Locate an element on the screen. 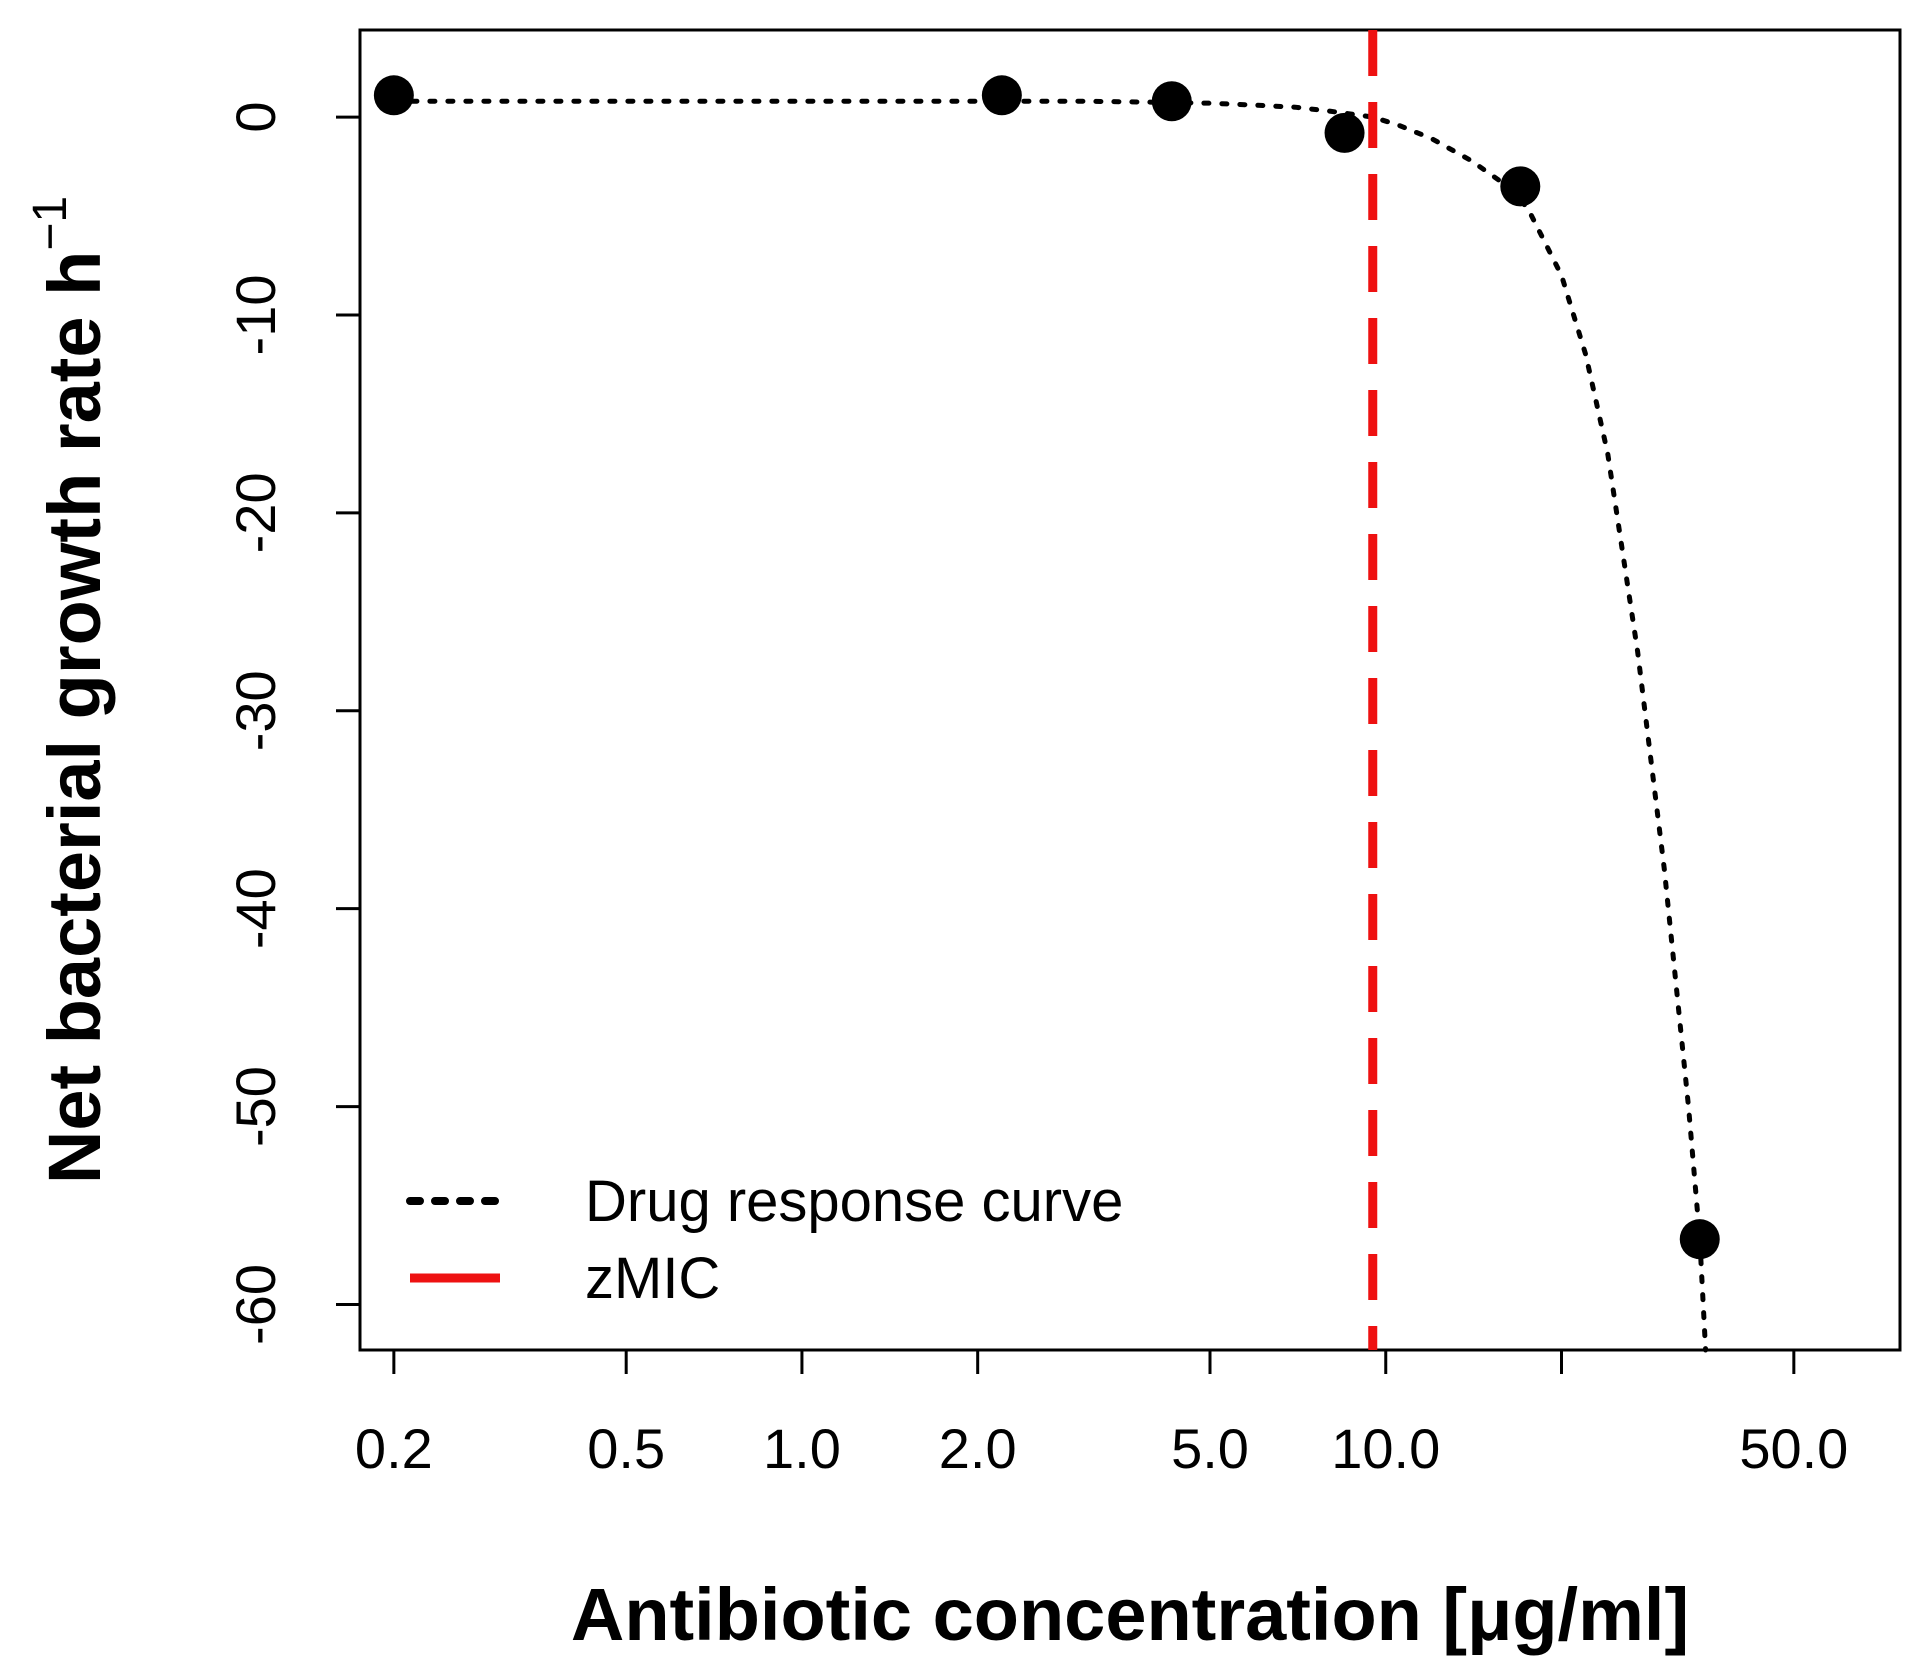  y-axis-title-text: Net bacterial growth rate h is located at coordinates (74, 717).